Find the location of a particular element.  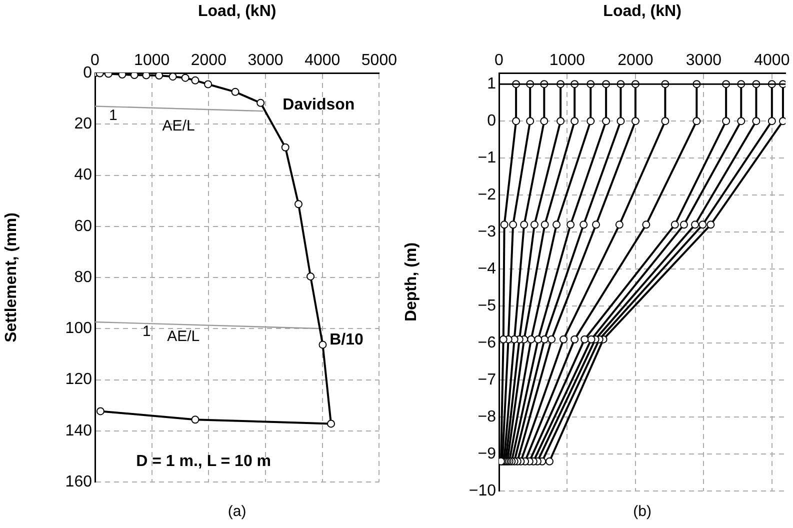

text: (a) is located at coordinates (237, 511).